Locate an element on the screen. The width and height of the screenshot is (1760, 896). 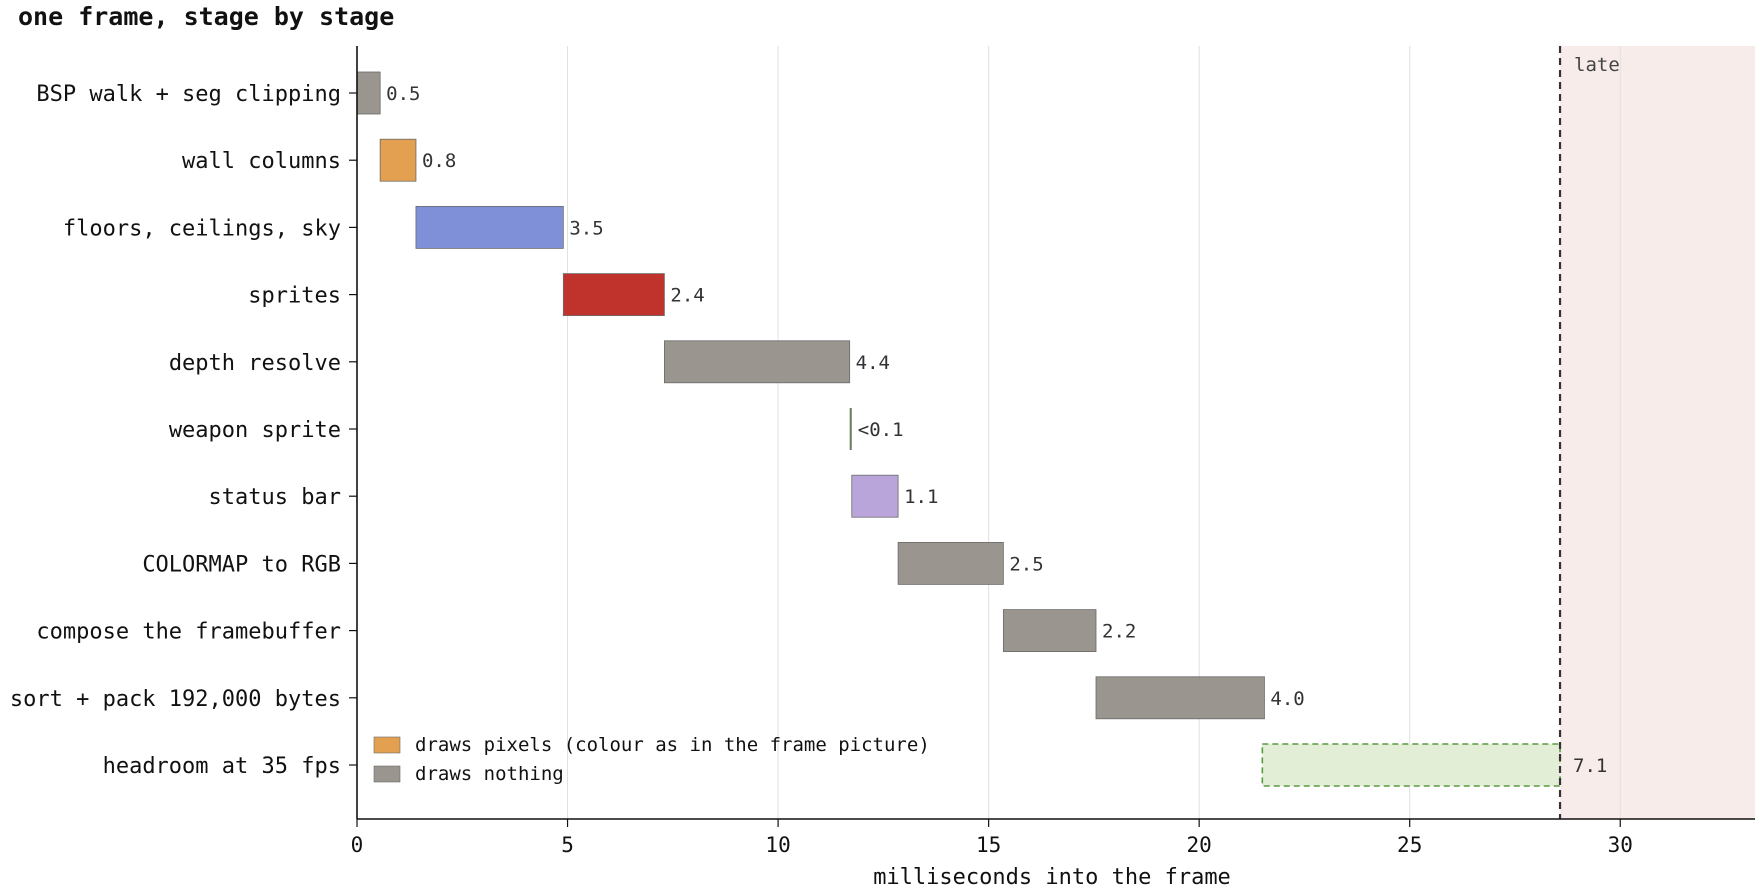
chart-title: one frame, stage by stage is located at coordinates (206, 16).